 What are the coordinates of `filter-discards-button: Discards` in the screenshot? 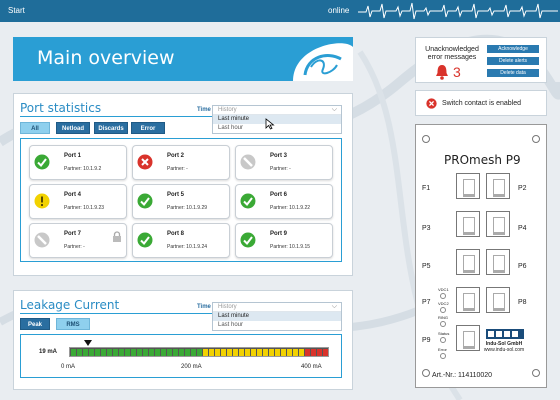 It's located at (111, 128).